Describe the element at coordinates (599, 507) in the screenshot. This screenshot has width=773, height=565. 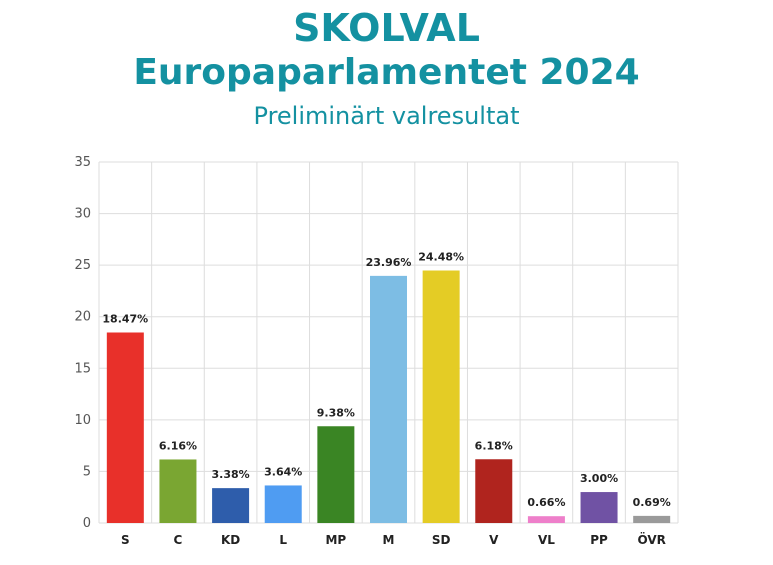
I see `bar-pp` at that location.